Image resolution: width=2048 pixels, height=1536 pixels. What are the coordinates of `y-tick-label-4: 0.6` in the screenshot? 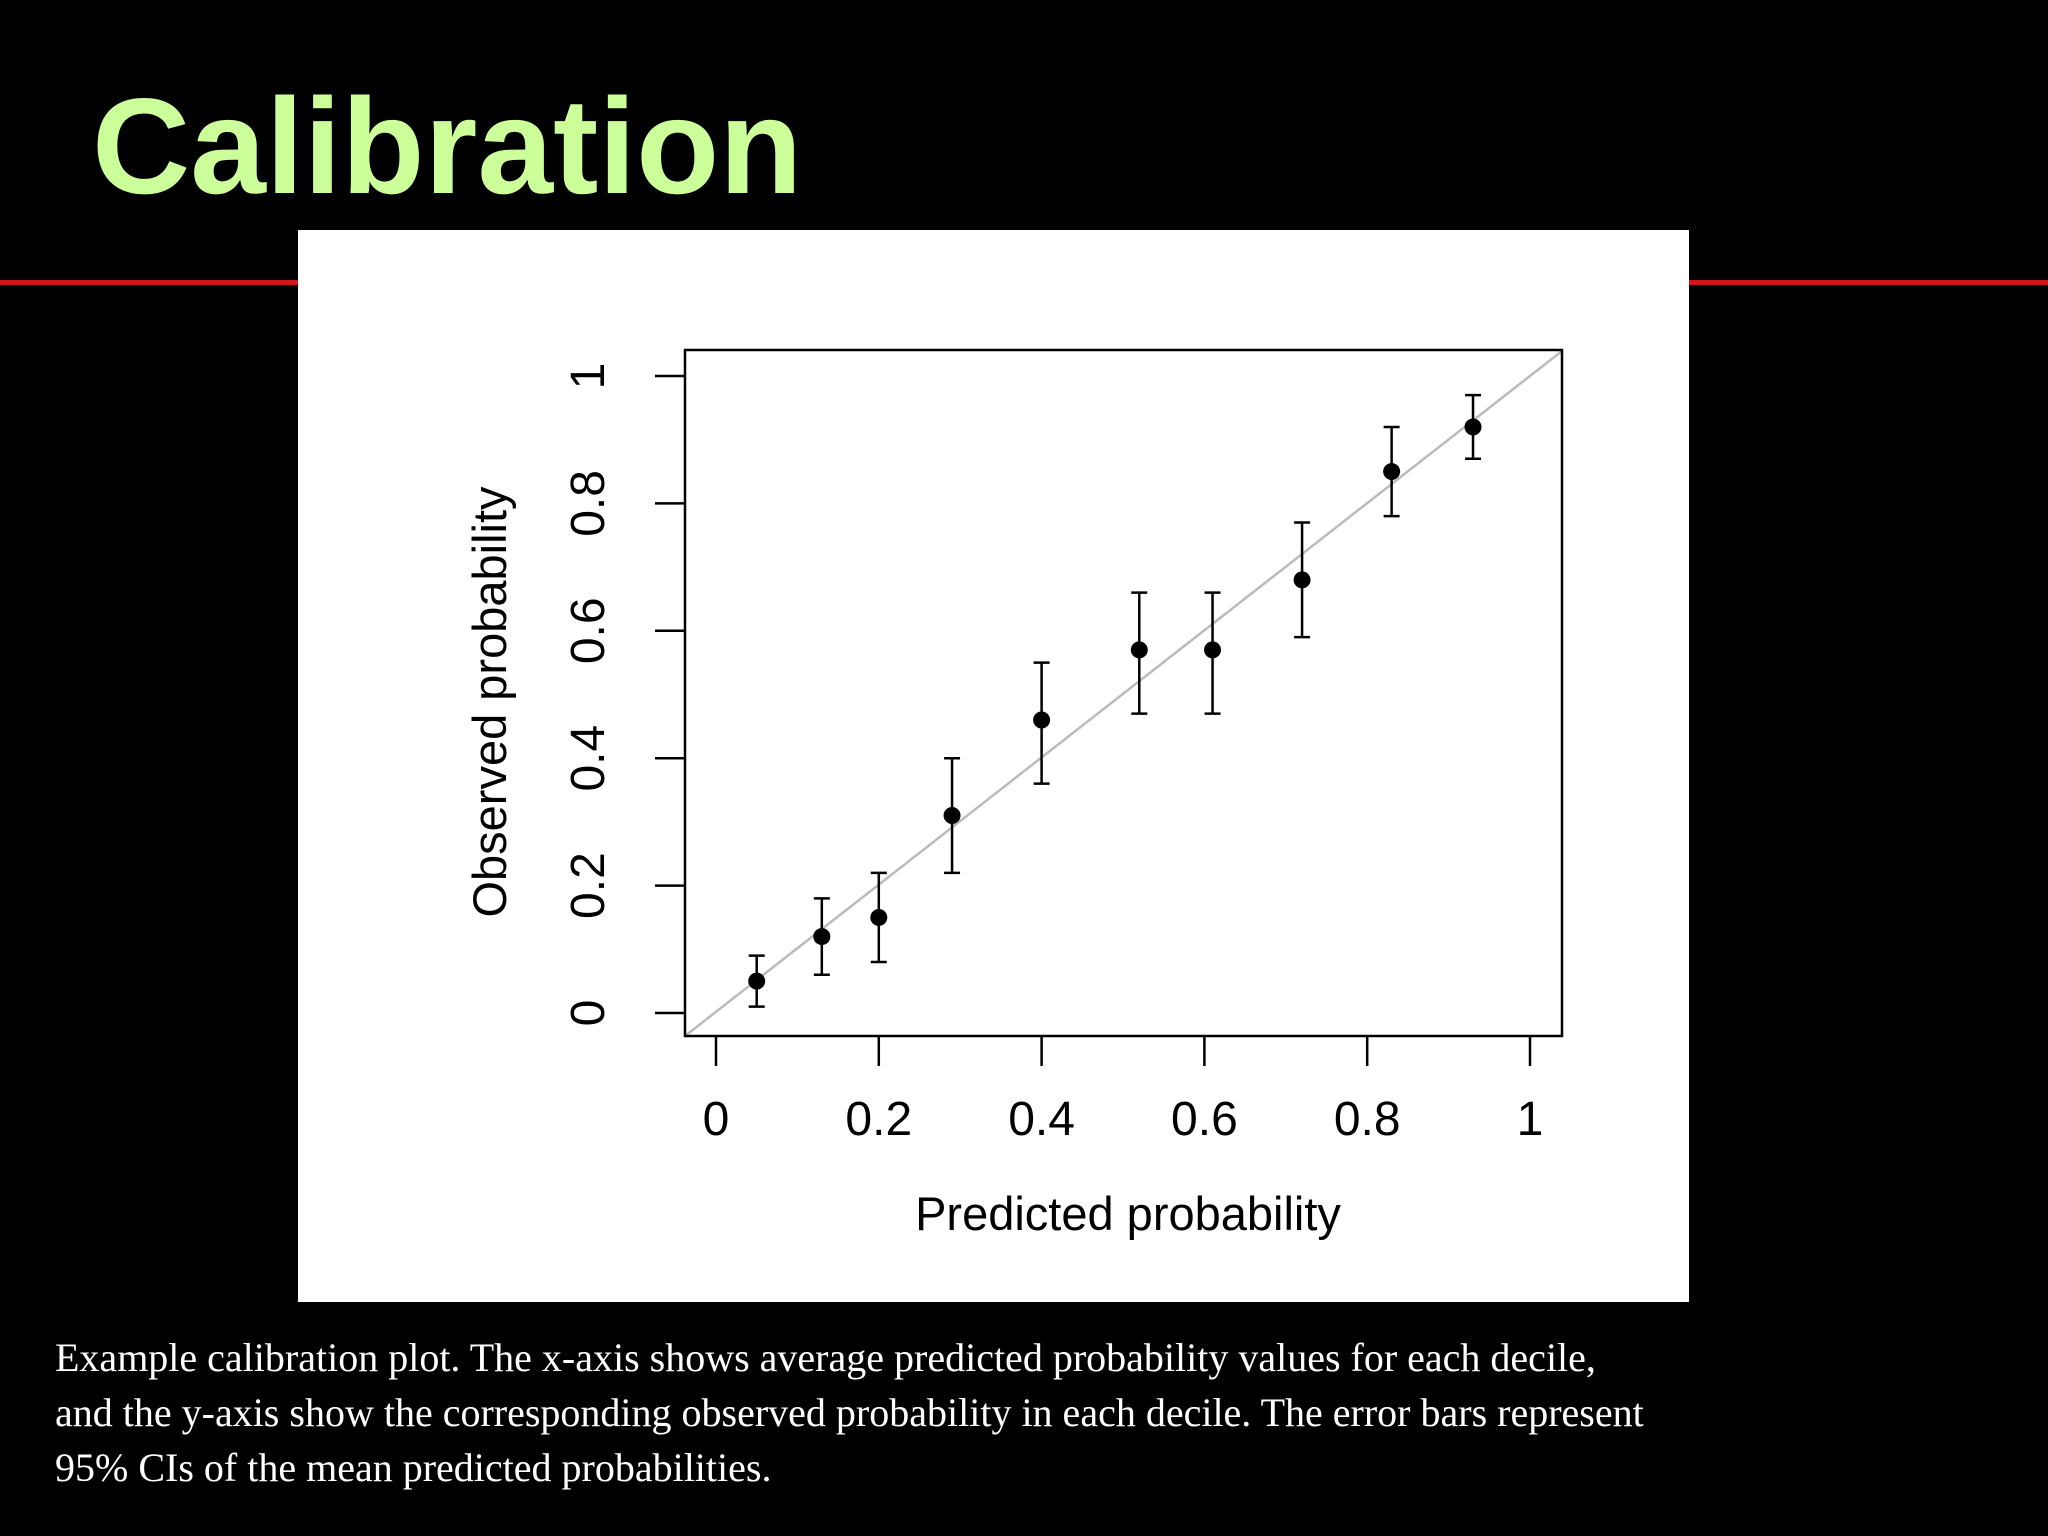 It's located at (588, 630).